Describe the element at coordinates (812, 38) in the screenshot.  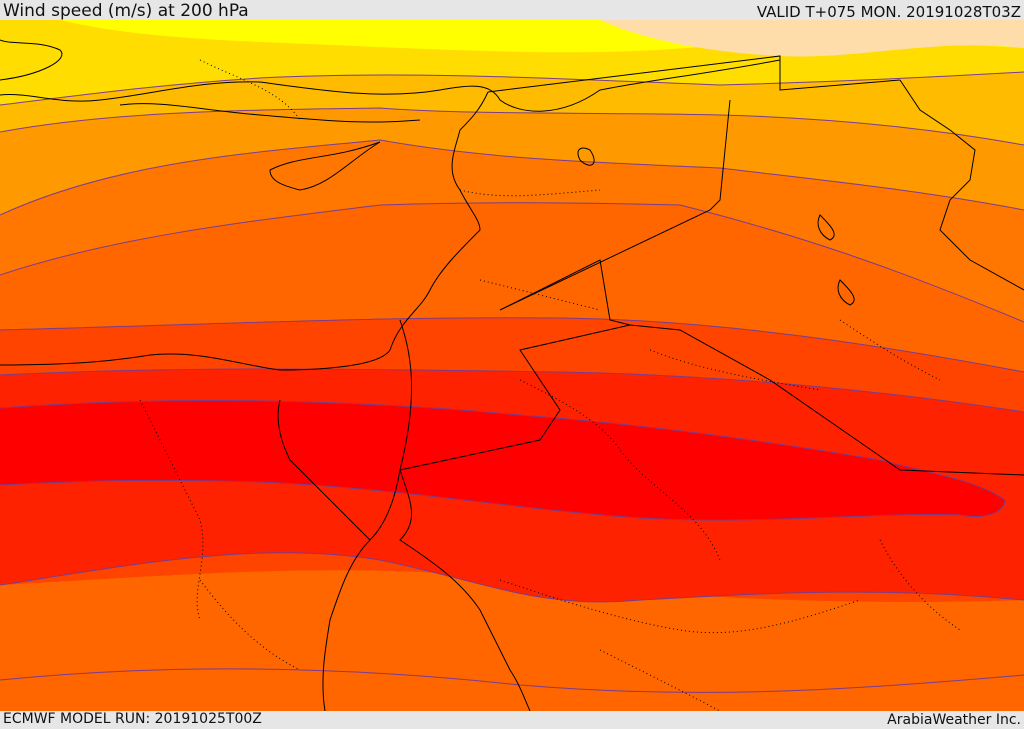
I see `band-lightest-north` at that location.